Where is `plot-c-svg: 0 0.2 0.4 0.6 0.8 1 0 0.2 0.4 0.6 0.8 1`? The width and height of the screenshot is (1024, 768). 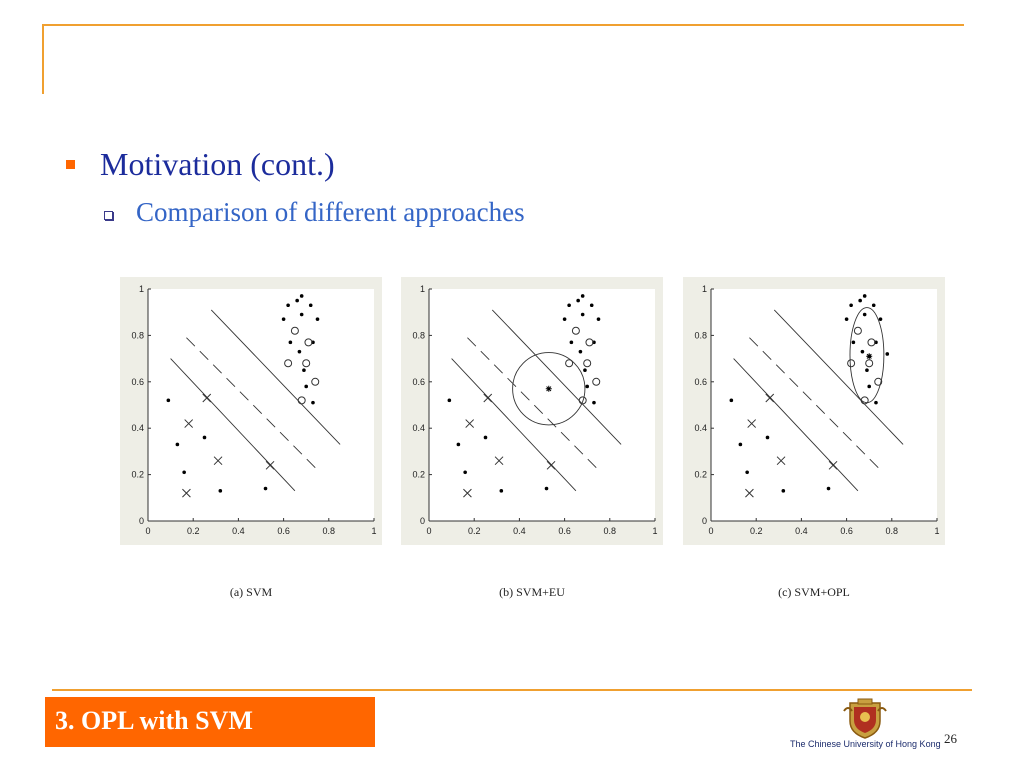 plot-c-svg: 0 0.2 0.4 0.6 0.8 1 0 0.2 0.4 0.6 0.8 1 is located at coordinates (816, 410).